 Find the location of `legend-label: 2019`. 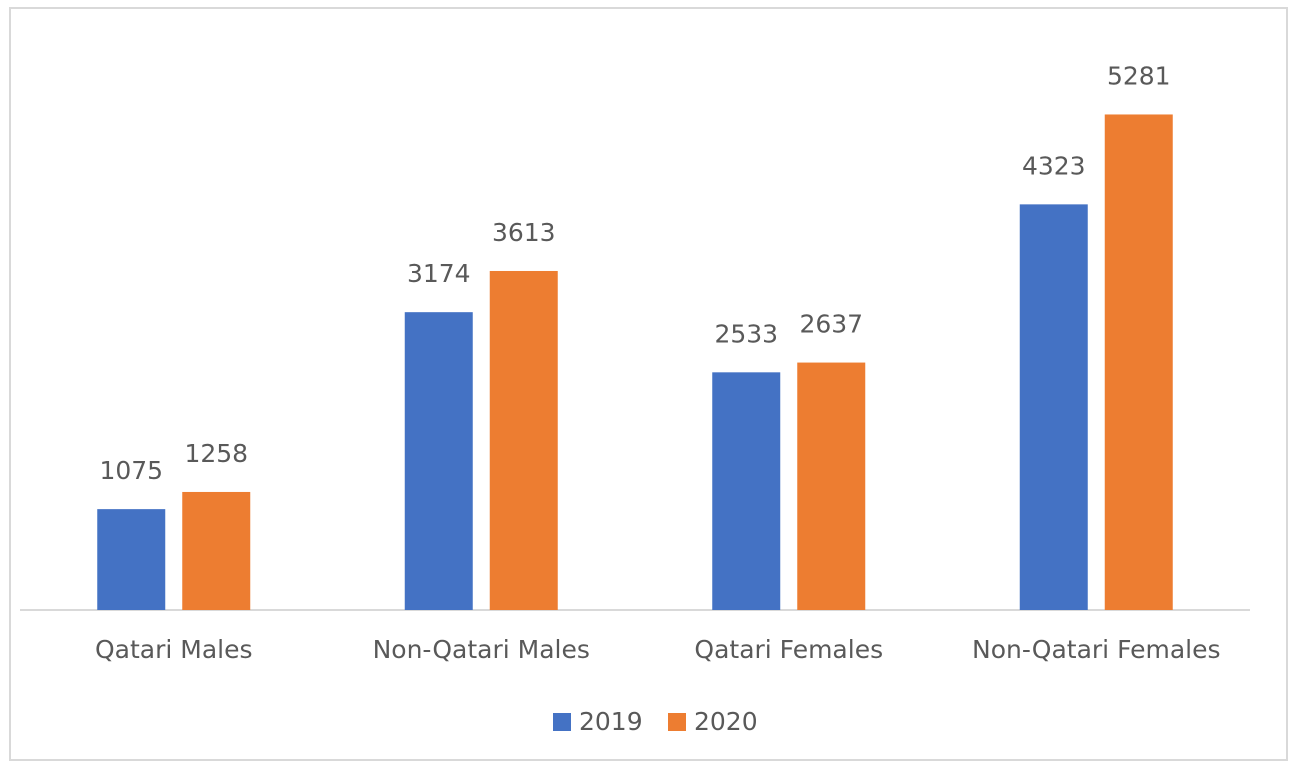

legend-label: 2019 is located at coordinates (611, 721).